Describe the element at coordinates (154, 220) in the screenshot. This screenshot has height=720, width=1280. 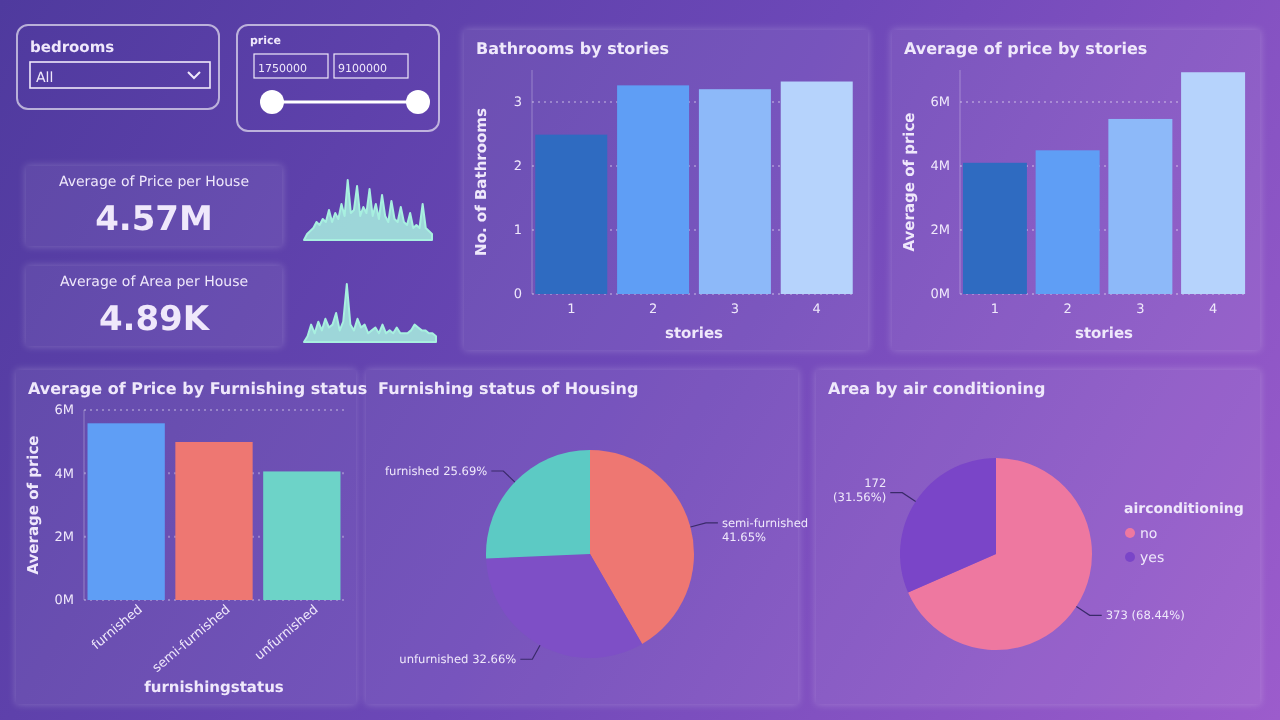
I see `text: 4.57M` at that location.